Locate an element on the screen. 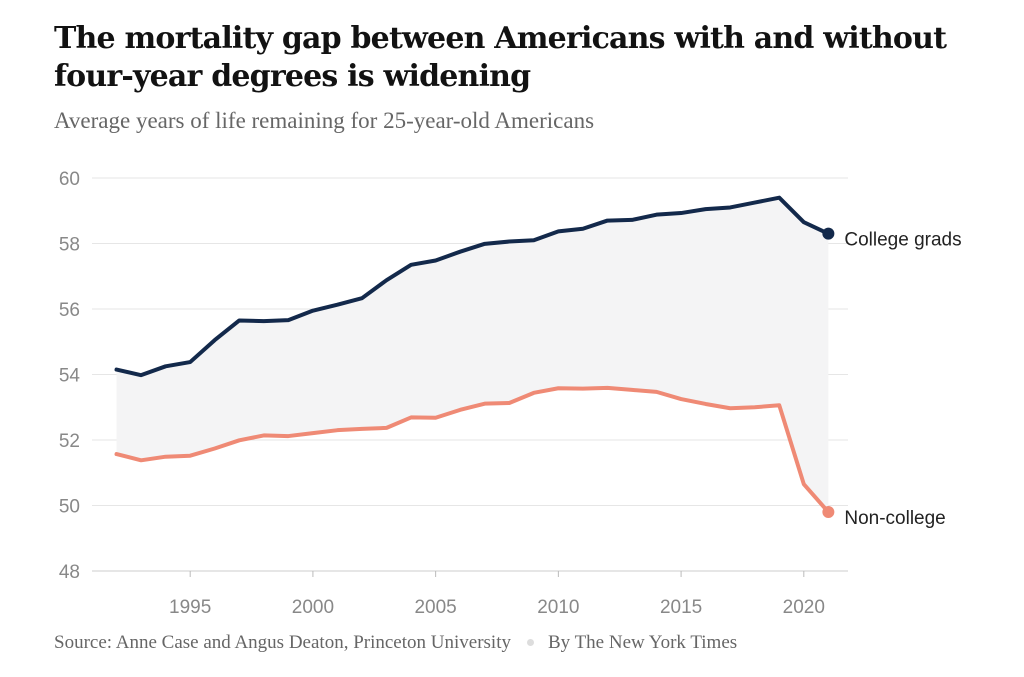 The height and width of the screenshot is (677, 1024). series-label-college-grads: College grads is located at coordinates (902, 240).